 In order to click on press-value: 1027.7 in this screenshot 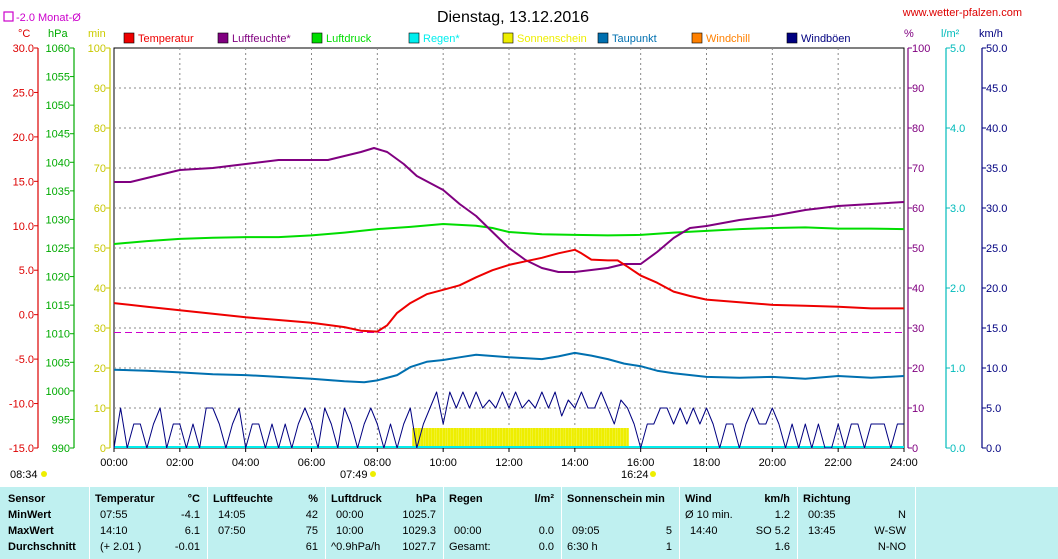, I will do `click(419, 547)`.